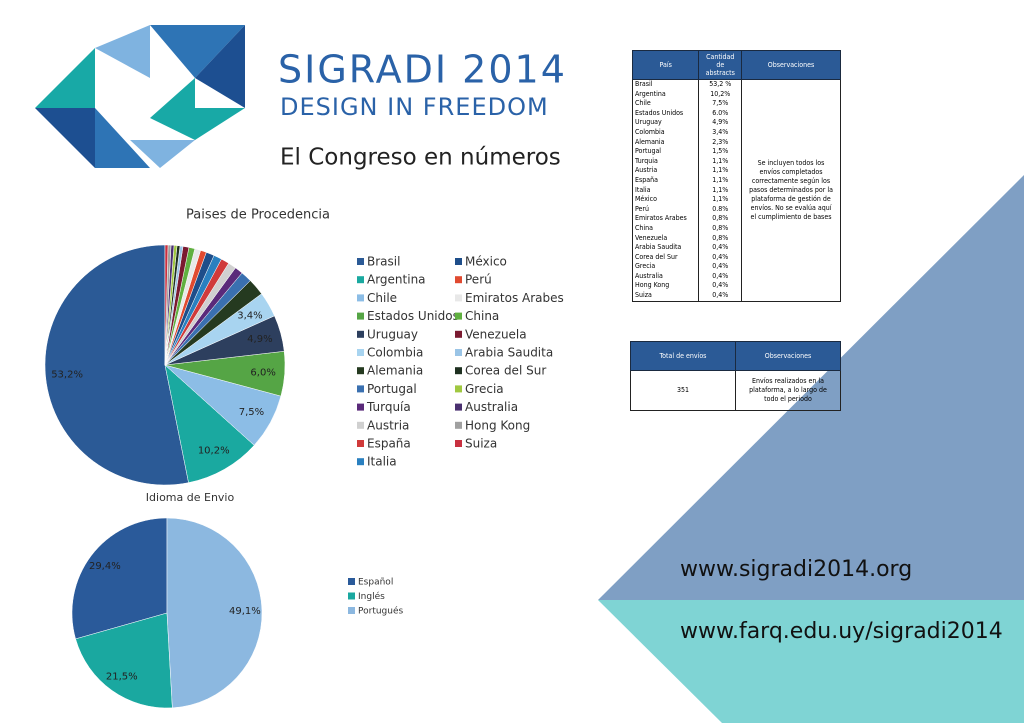 This screenshot has height=723, width=1024. What do you see at coordinates (811, 661) in the screenshot?
I see `bg-shape` at bounding box center [811, 661].